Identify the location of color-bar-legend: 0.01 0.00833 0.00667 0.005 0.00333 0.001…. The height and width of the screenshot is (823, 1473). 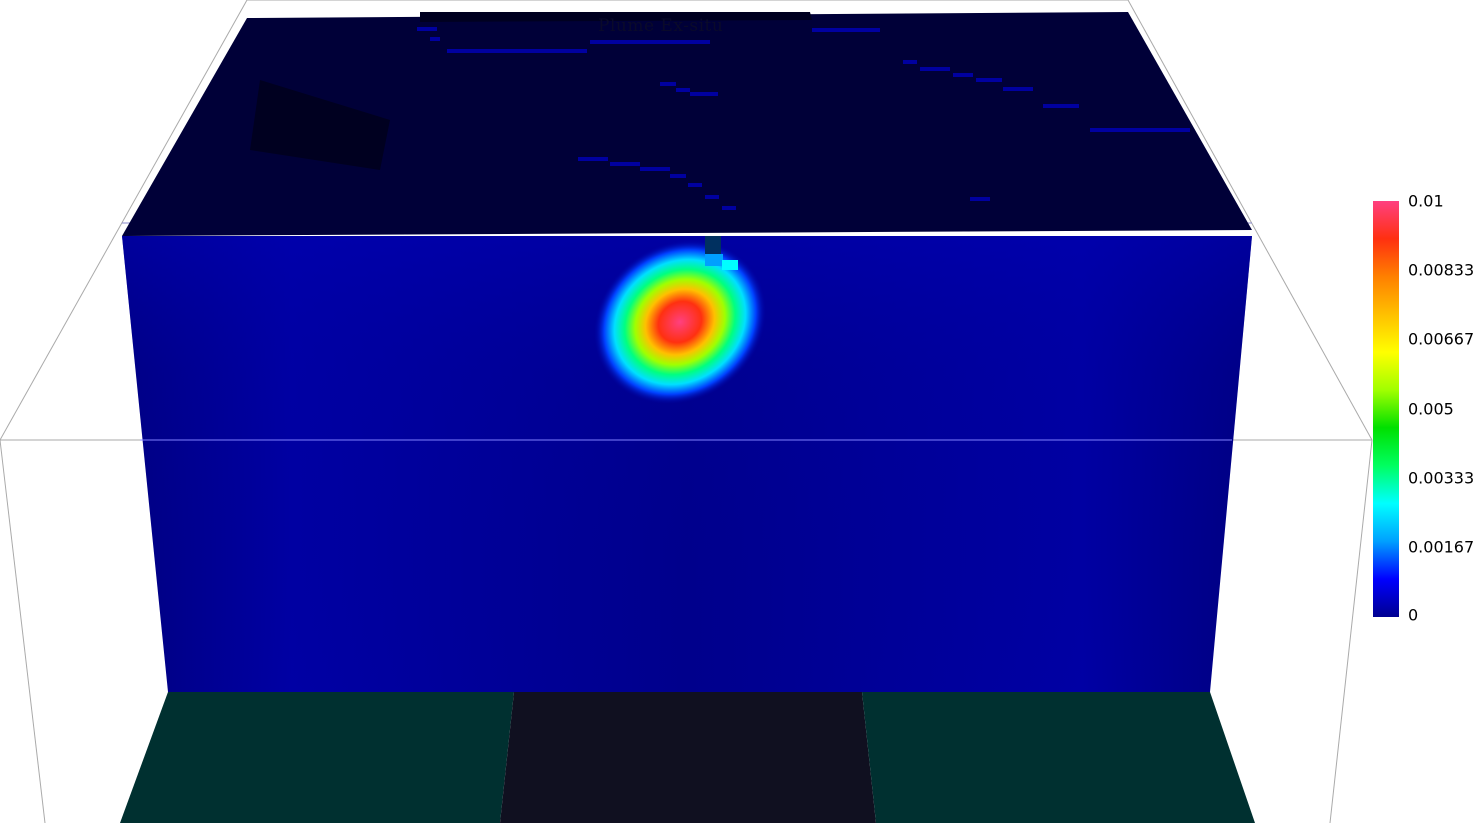
(1423, 408).